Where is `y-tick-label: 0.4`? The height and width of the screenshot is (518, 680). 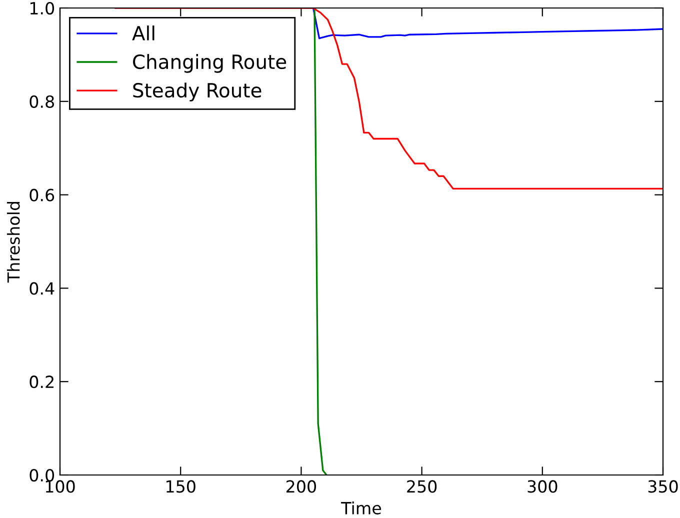 y-tick-label: 0.4 is located at coordinates (42, 288).